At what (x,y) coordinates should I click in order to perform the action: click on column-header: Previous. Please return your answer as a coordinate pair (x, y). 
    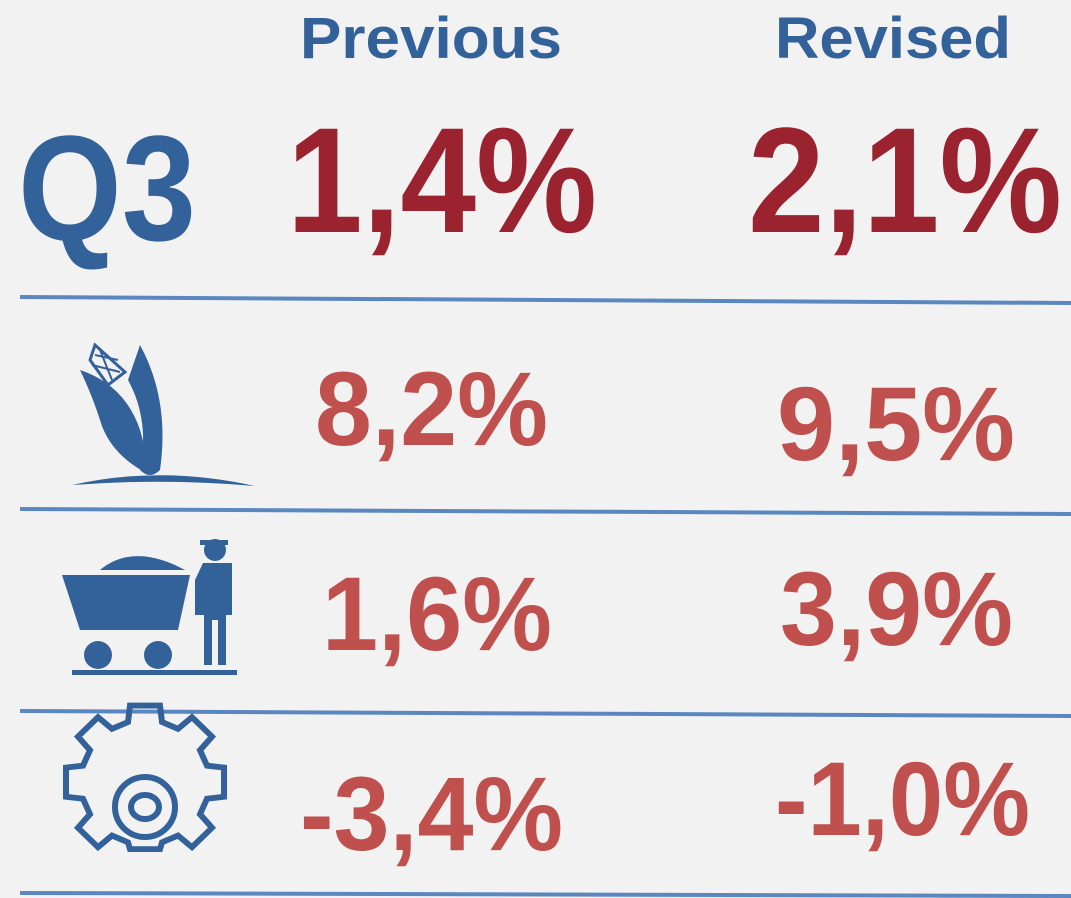
    Looking at the image, I should click on (431, 38).